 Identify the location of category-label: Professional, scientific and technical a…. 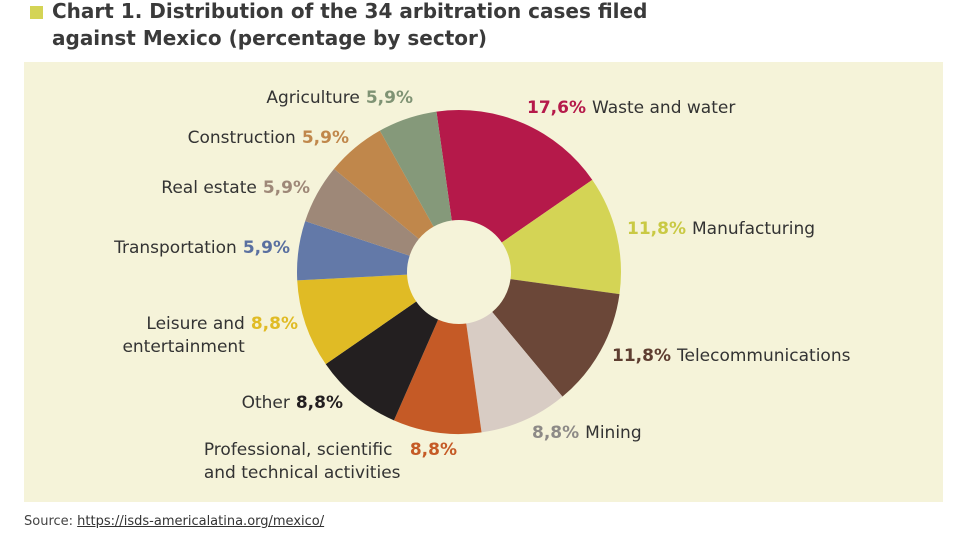
(302, 461).